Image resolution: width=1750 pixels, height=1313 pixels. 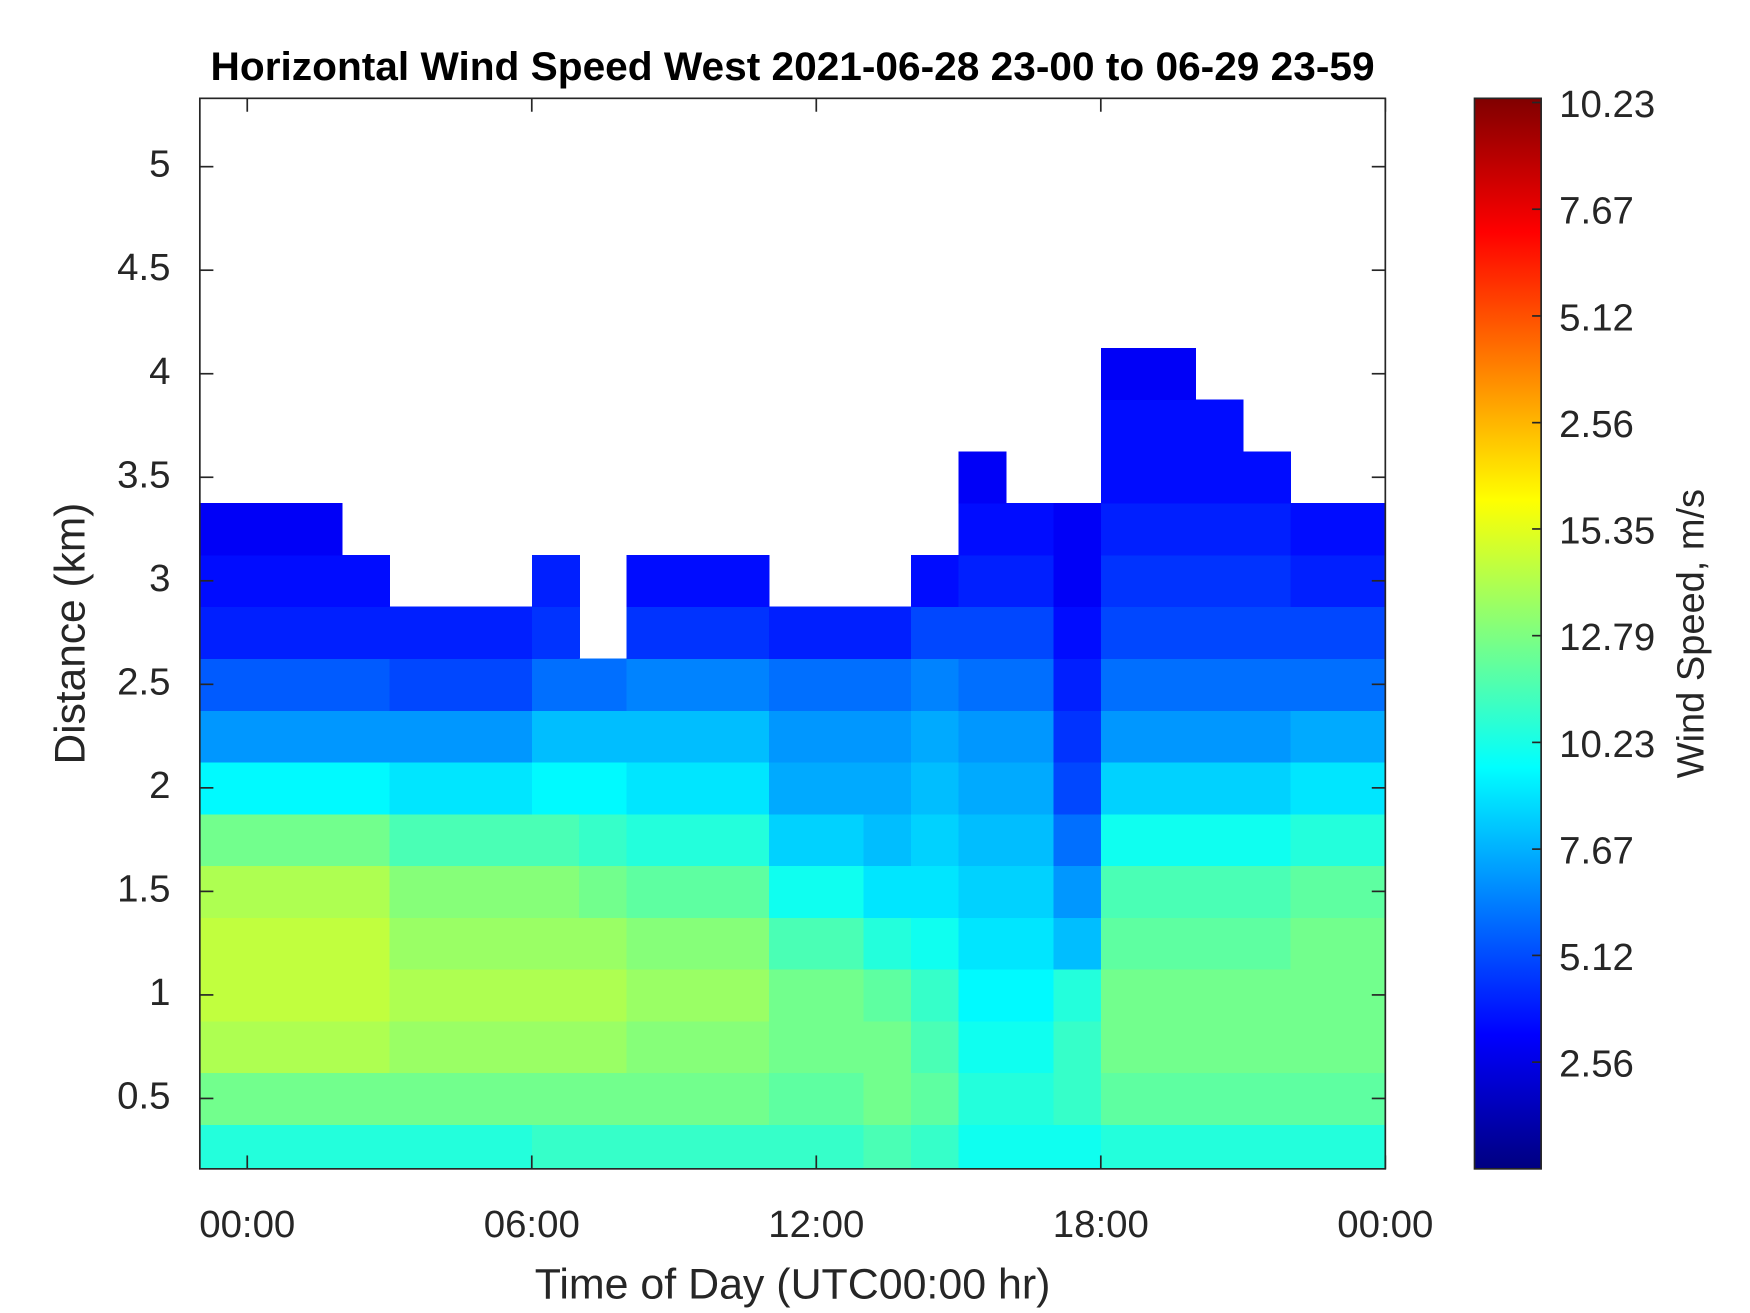 What do you see at coordinates (1385, 1224) in the screenshot?
I see `x-tick-label: 00:00` at bounding box center [1385, 1224].